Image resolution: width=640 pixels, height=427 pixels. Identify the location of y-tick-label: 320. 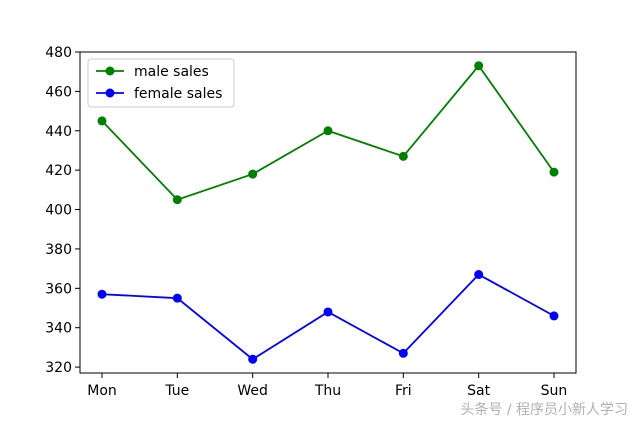
(58, 368).